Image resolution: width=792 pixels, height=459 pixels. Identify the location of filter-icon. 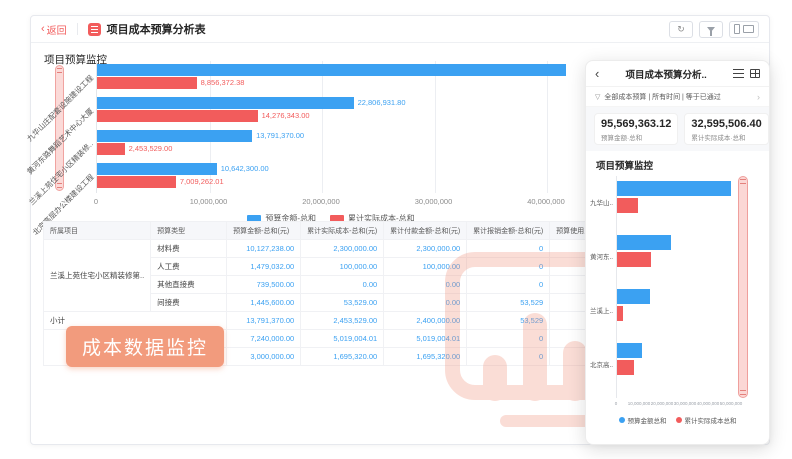
(711, 31).